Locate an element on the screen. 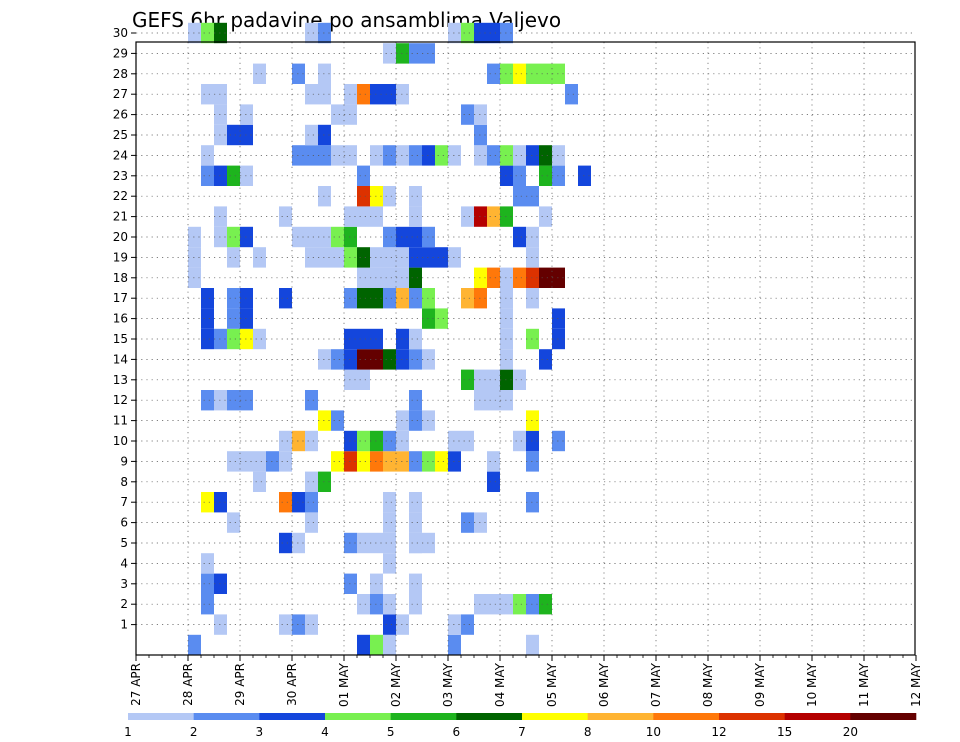 The width and height of the screenshot is (960, 742). x-tick-label: 06 MAY is located at coordinates (604, 684).